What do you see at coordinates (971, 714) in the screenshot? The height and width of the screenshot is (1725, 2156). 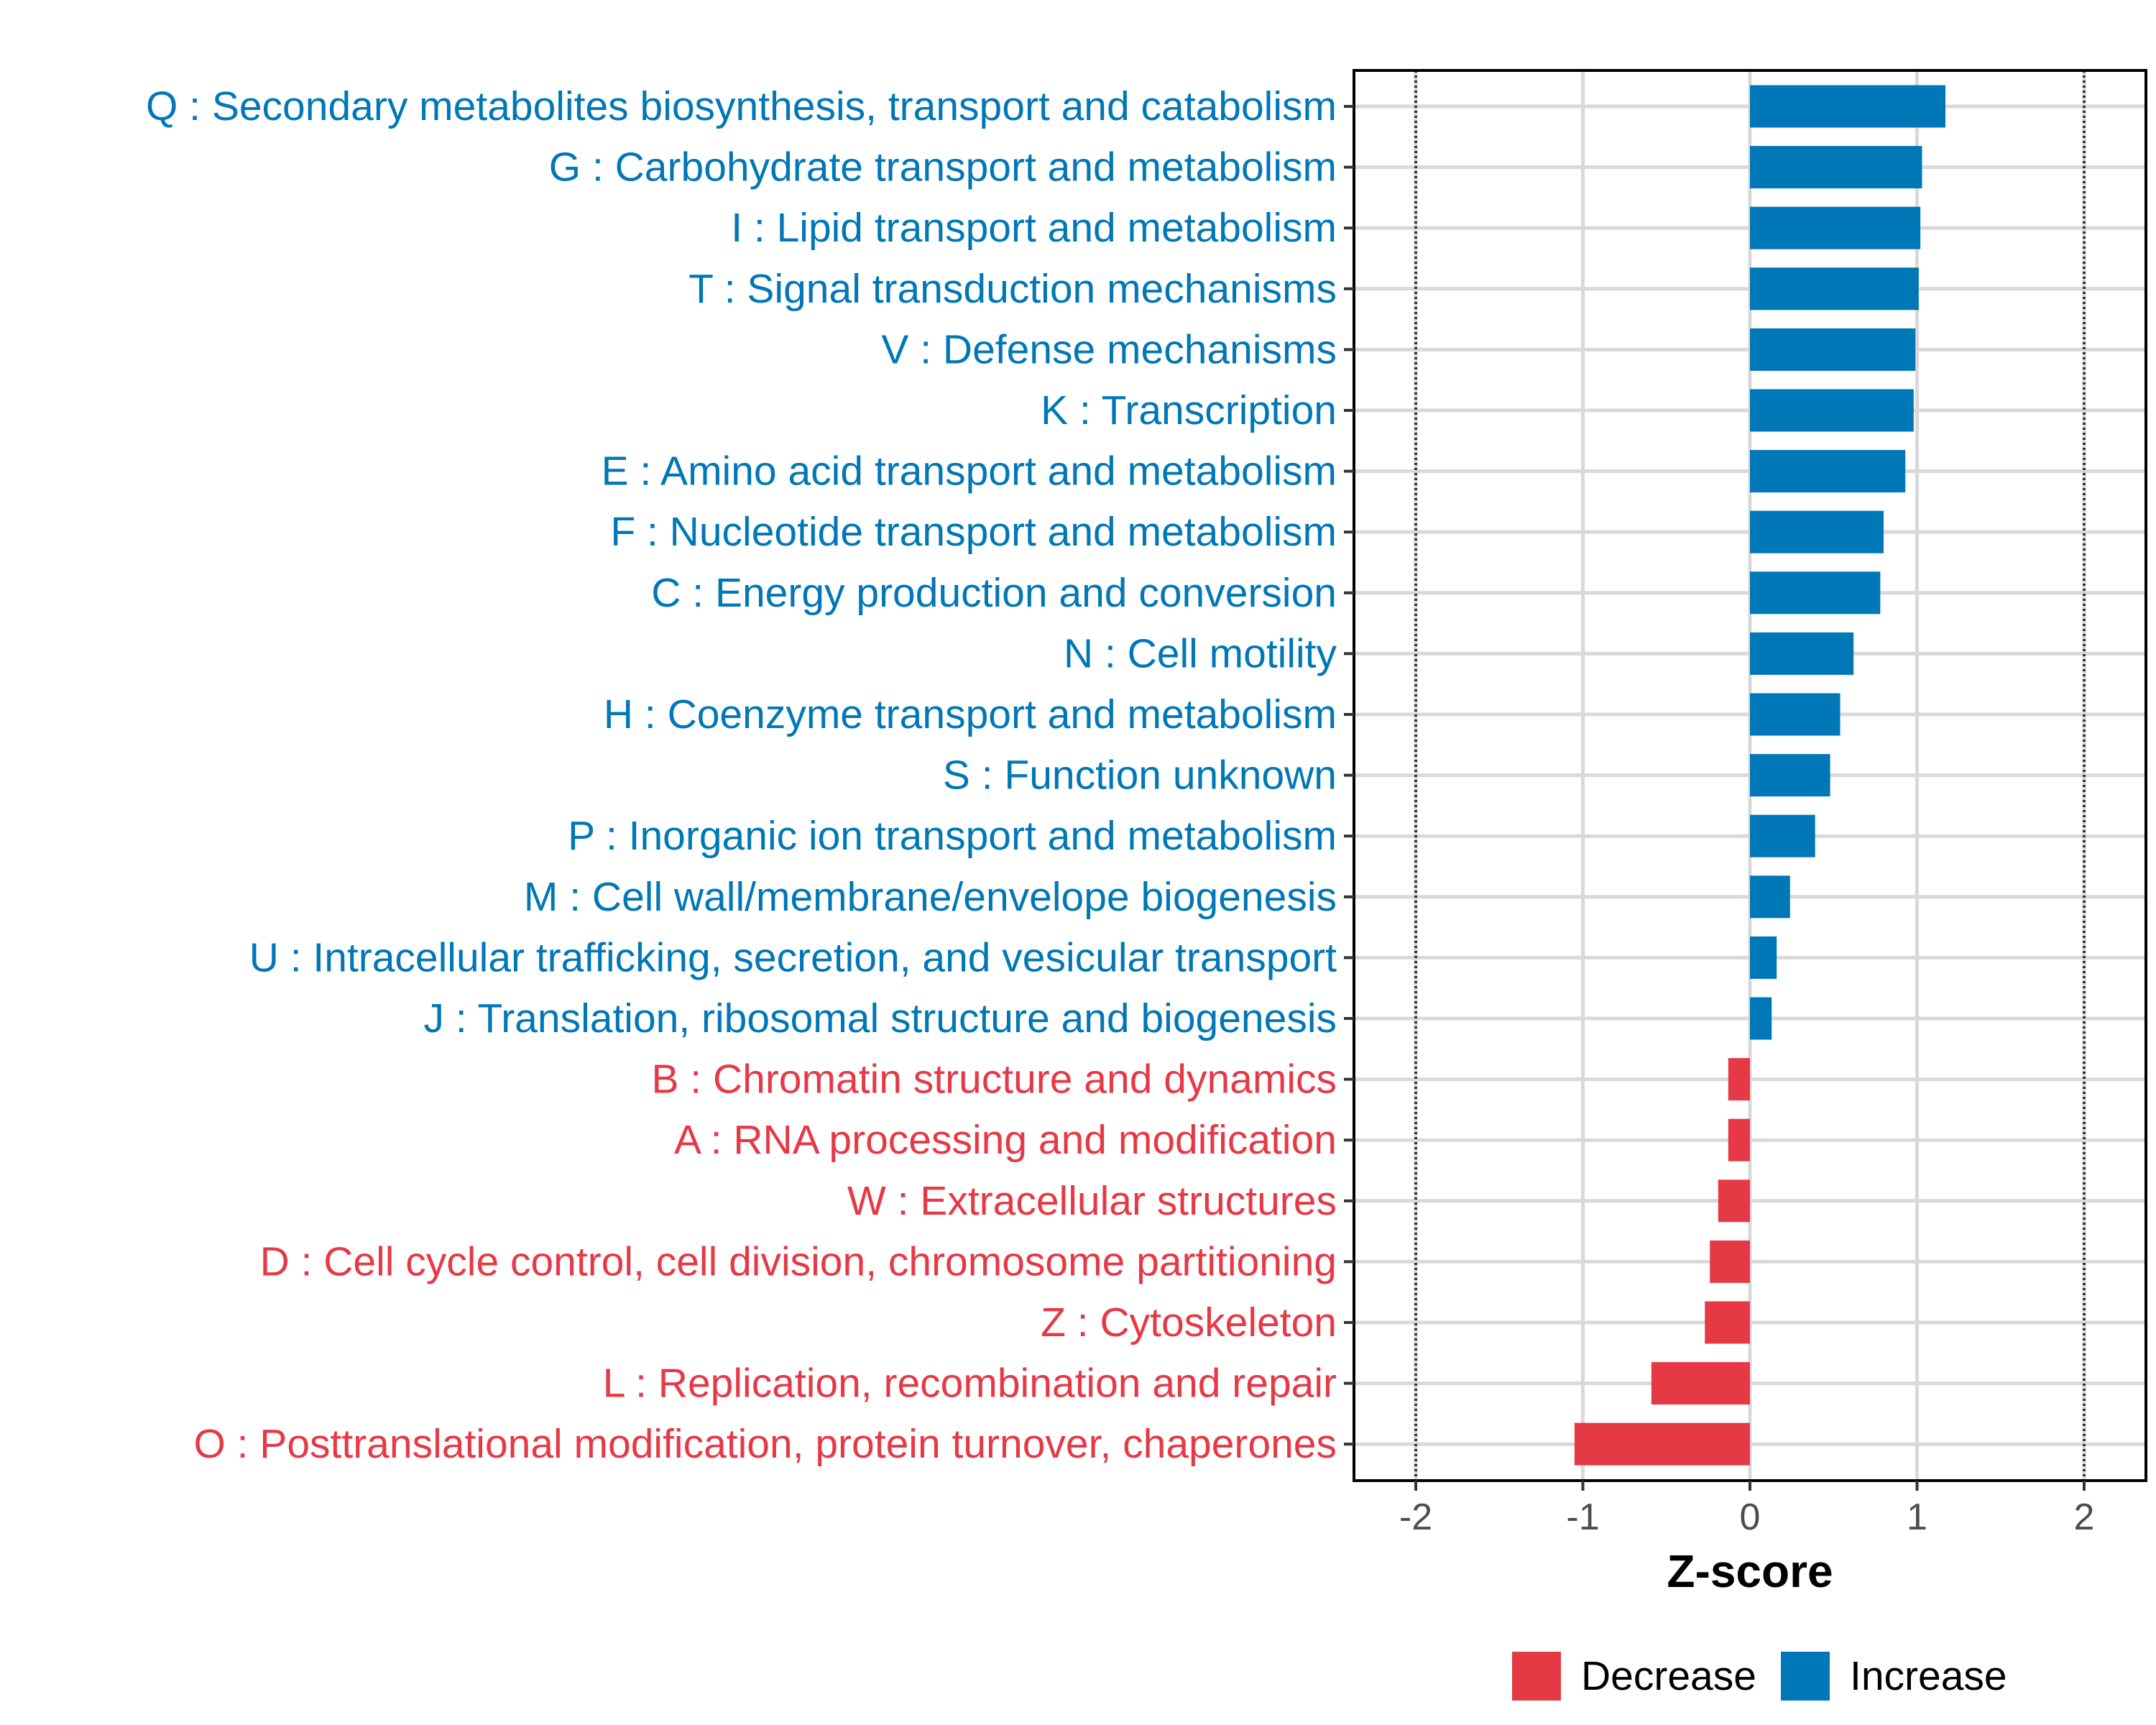 I see `category-label: H : Coenzyme transport and metabolism` at bounding box center [971, 714].